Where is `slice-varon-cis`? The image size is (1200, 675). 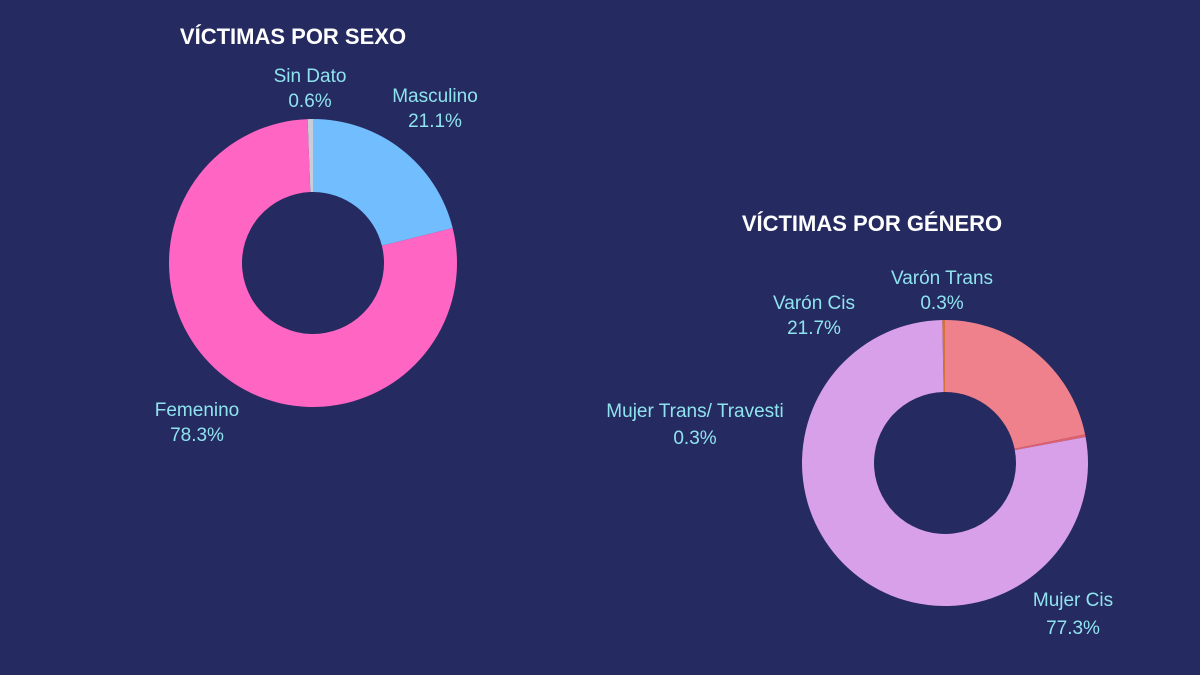
slice-varon-cis is located at coordinates (1015, 384).